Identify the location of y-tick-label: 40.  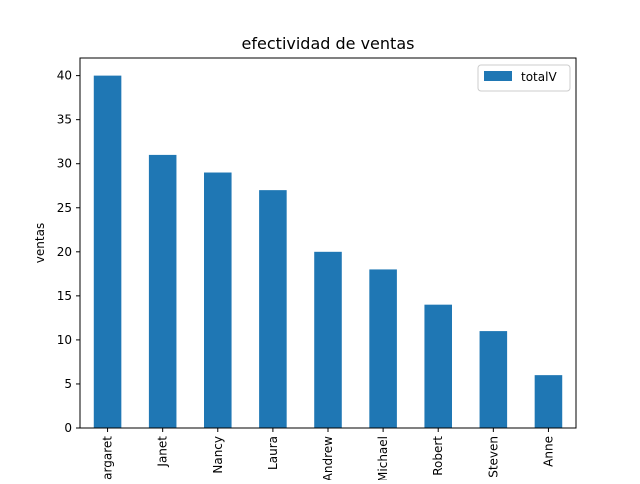
(64, 76).